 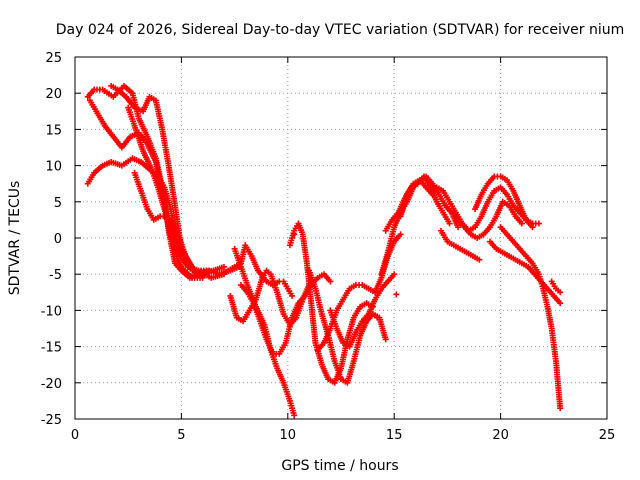 I want to click on x-tick-label: 0, so click(x=75, y=435).